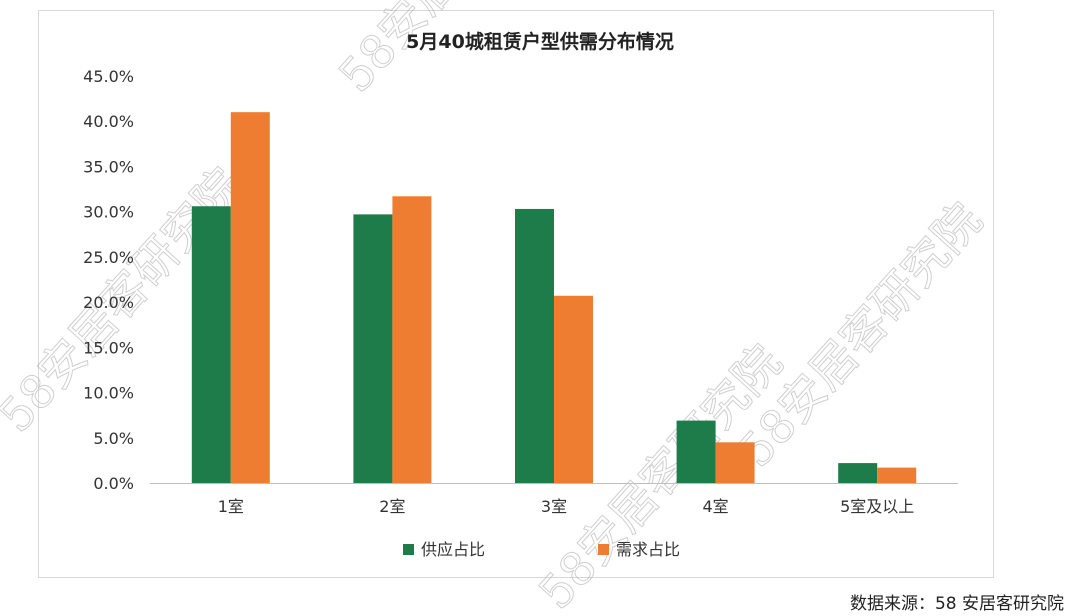 This screenshot has width=1080, height=616. I want to click on y-tick-label: 15.0%, so click(108, 347).